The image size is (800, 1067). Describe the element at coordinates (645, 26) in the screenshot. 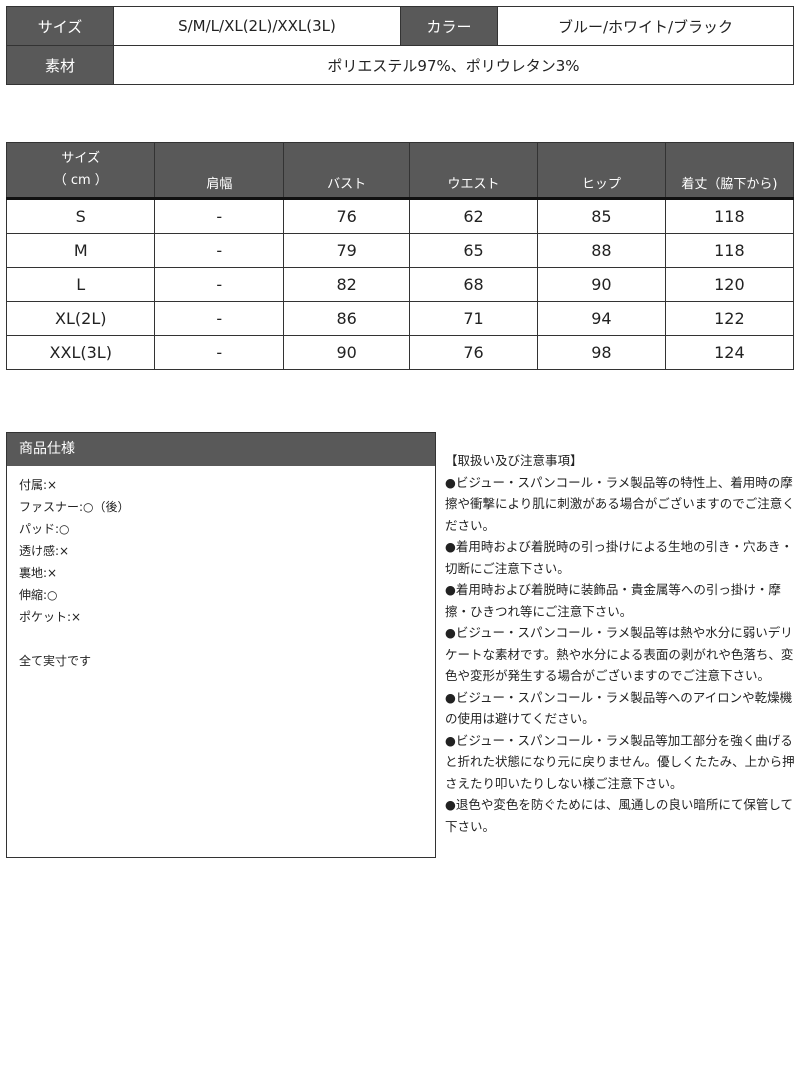

I see `color-value: ブルー/ホワイト/ブラック` at that location.